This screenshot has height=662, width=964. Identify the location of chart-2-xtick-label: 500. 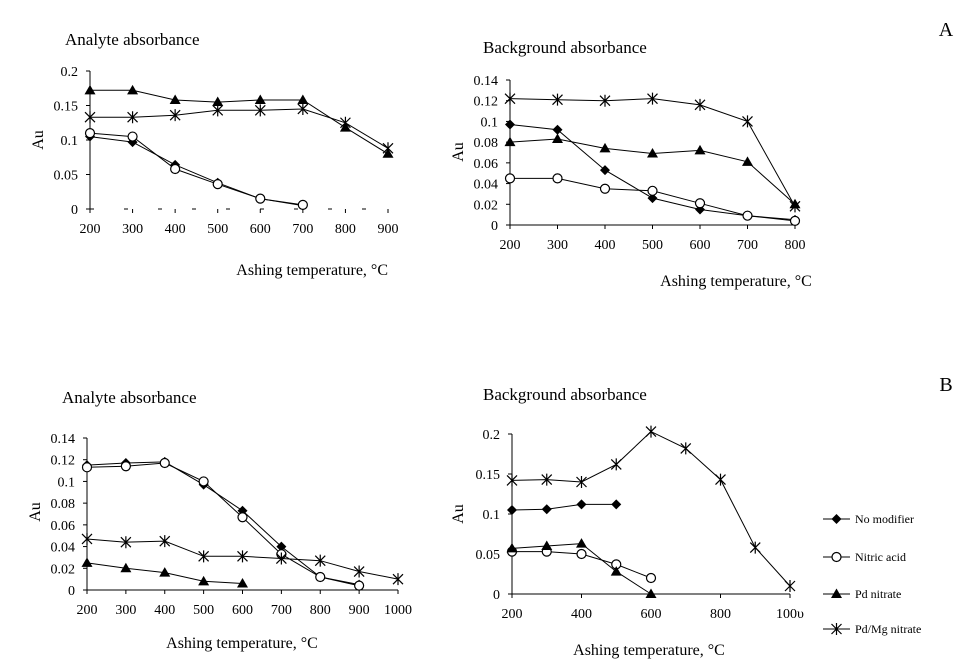
(652, 245).